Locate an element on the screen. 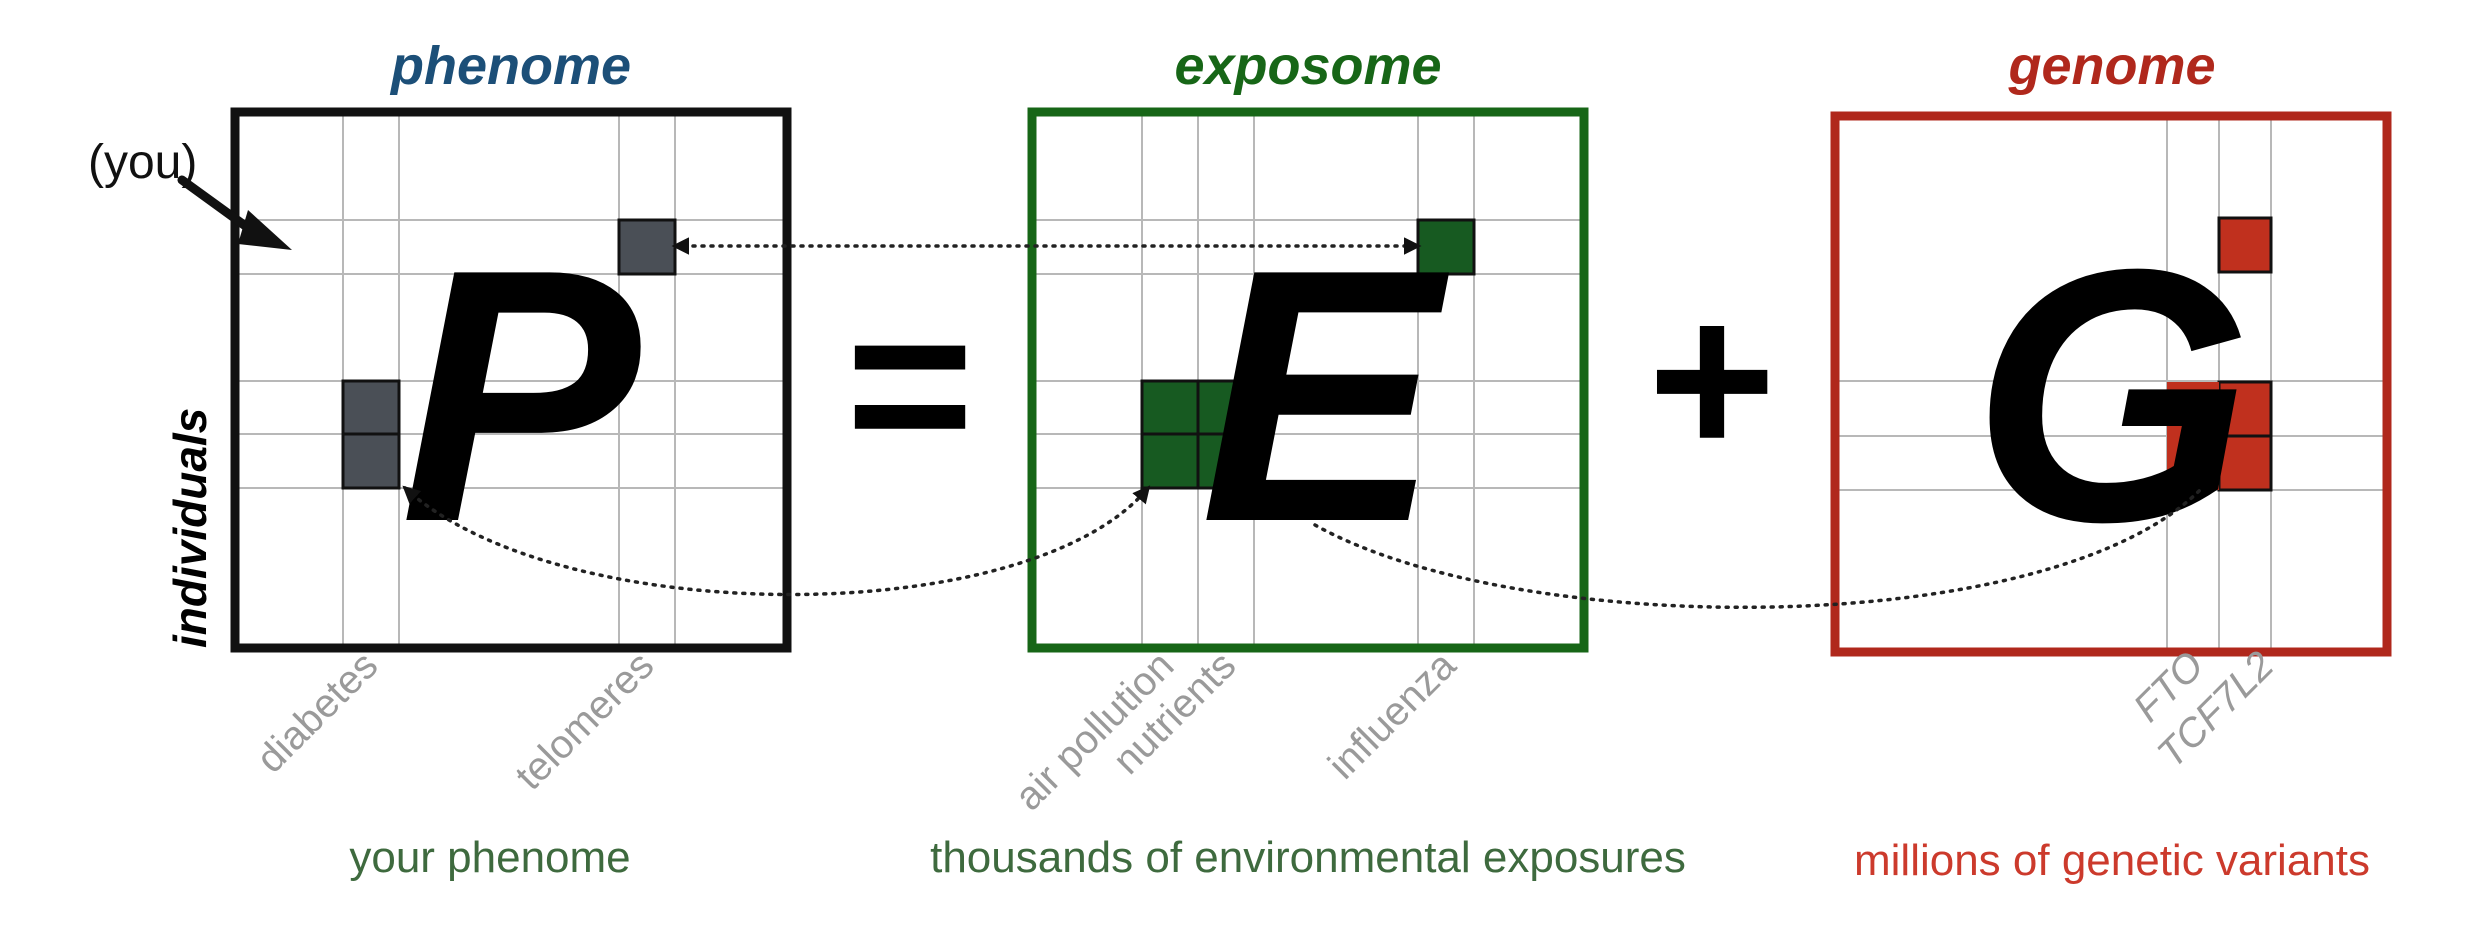 The width and height of the screenshot is (2466, 937). individuals-axis-label: individuals is located at coordinates (190, 528).